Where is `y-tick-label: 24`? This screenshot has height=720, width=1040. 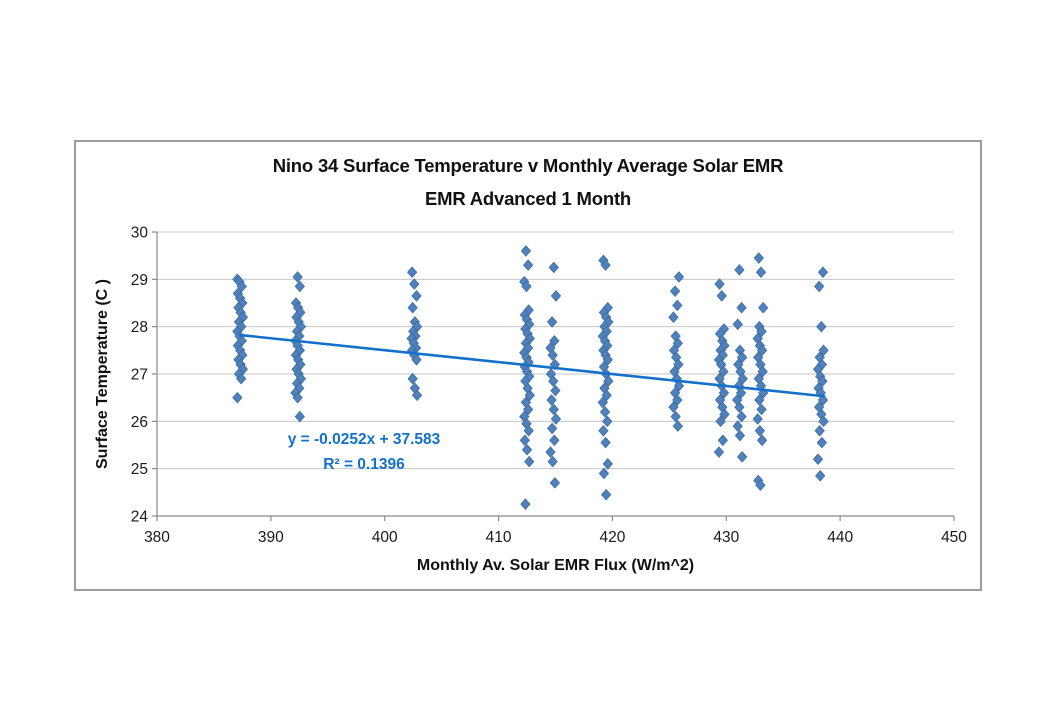
y-tick-label: 24 is located at coordinates (140, 517).